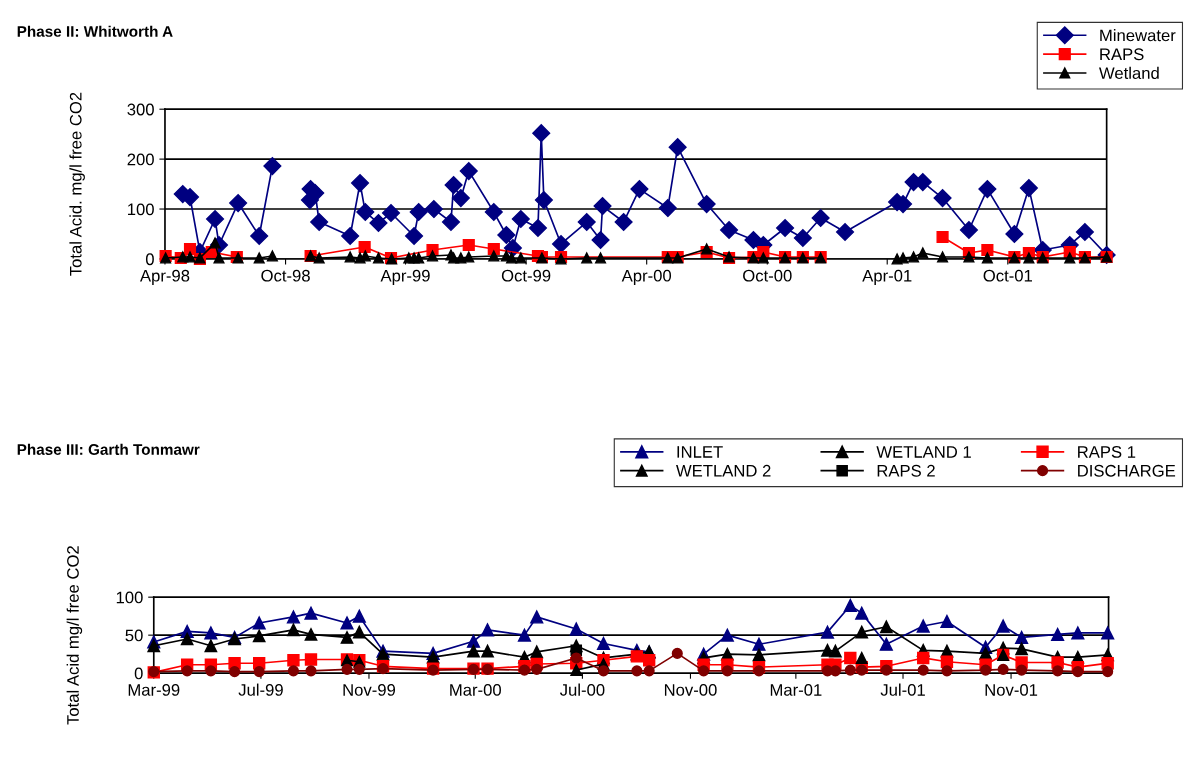 Image resolution: width=1192 pixels, height=780 pixels. What do you see at coordinates (77, 184) in the screenshot?
I see `y-axis-title: Total Acid. mg/l free CO2` at bounding box center [77, 184].